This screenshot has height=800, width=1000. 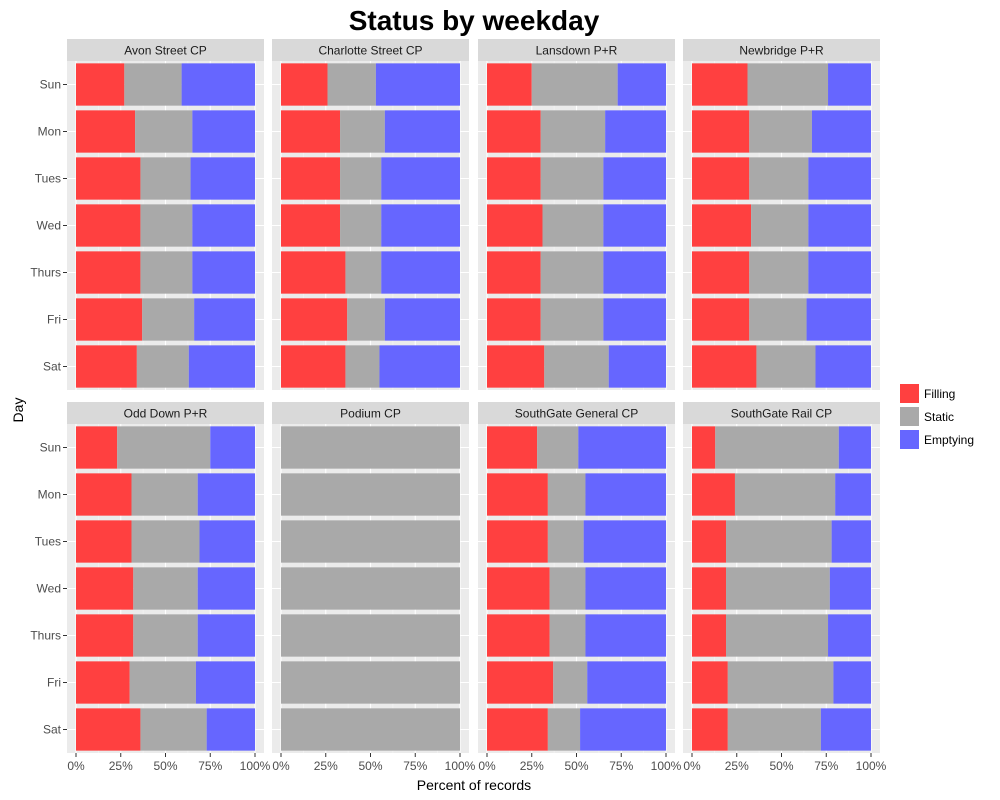 What do you see at coordinates (939, 394) in the screenshot?
I see `legend-label: Filling` at bounding box center [939, 394].